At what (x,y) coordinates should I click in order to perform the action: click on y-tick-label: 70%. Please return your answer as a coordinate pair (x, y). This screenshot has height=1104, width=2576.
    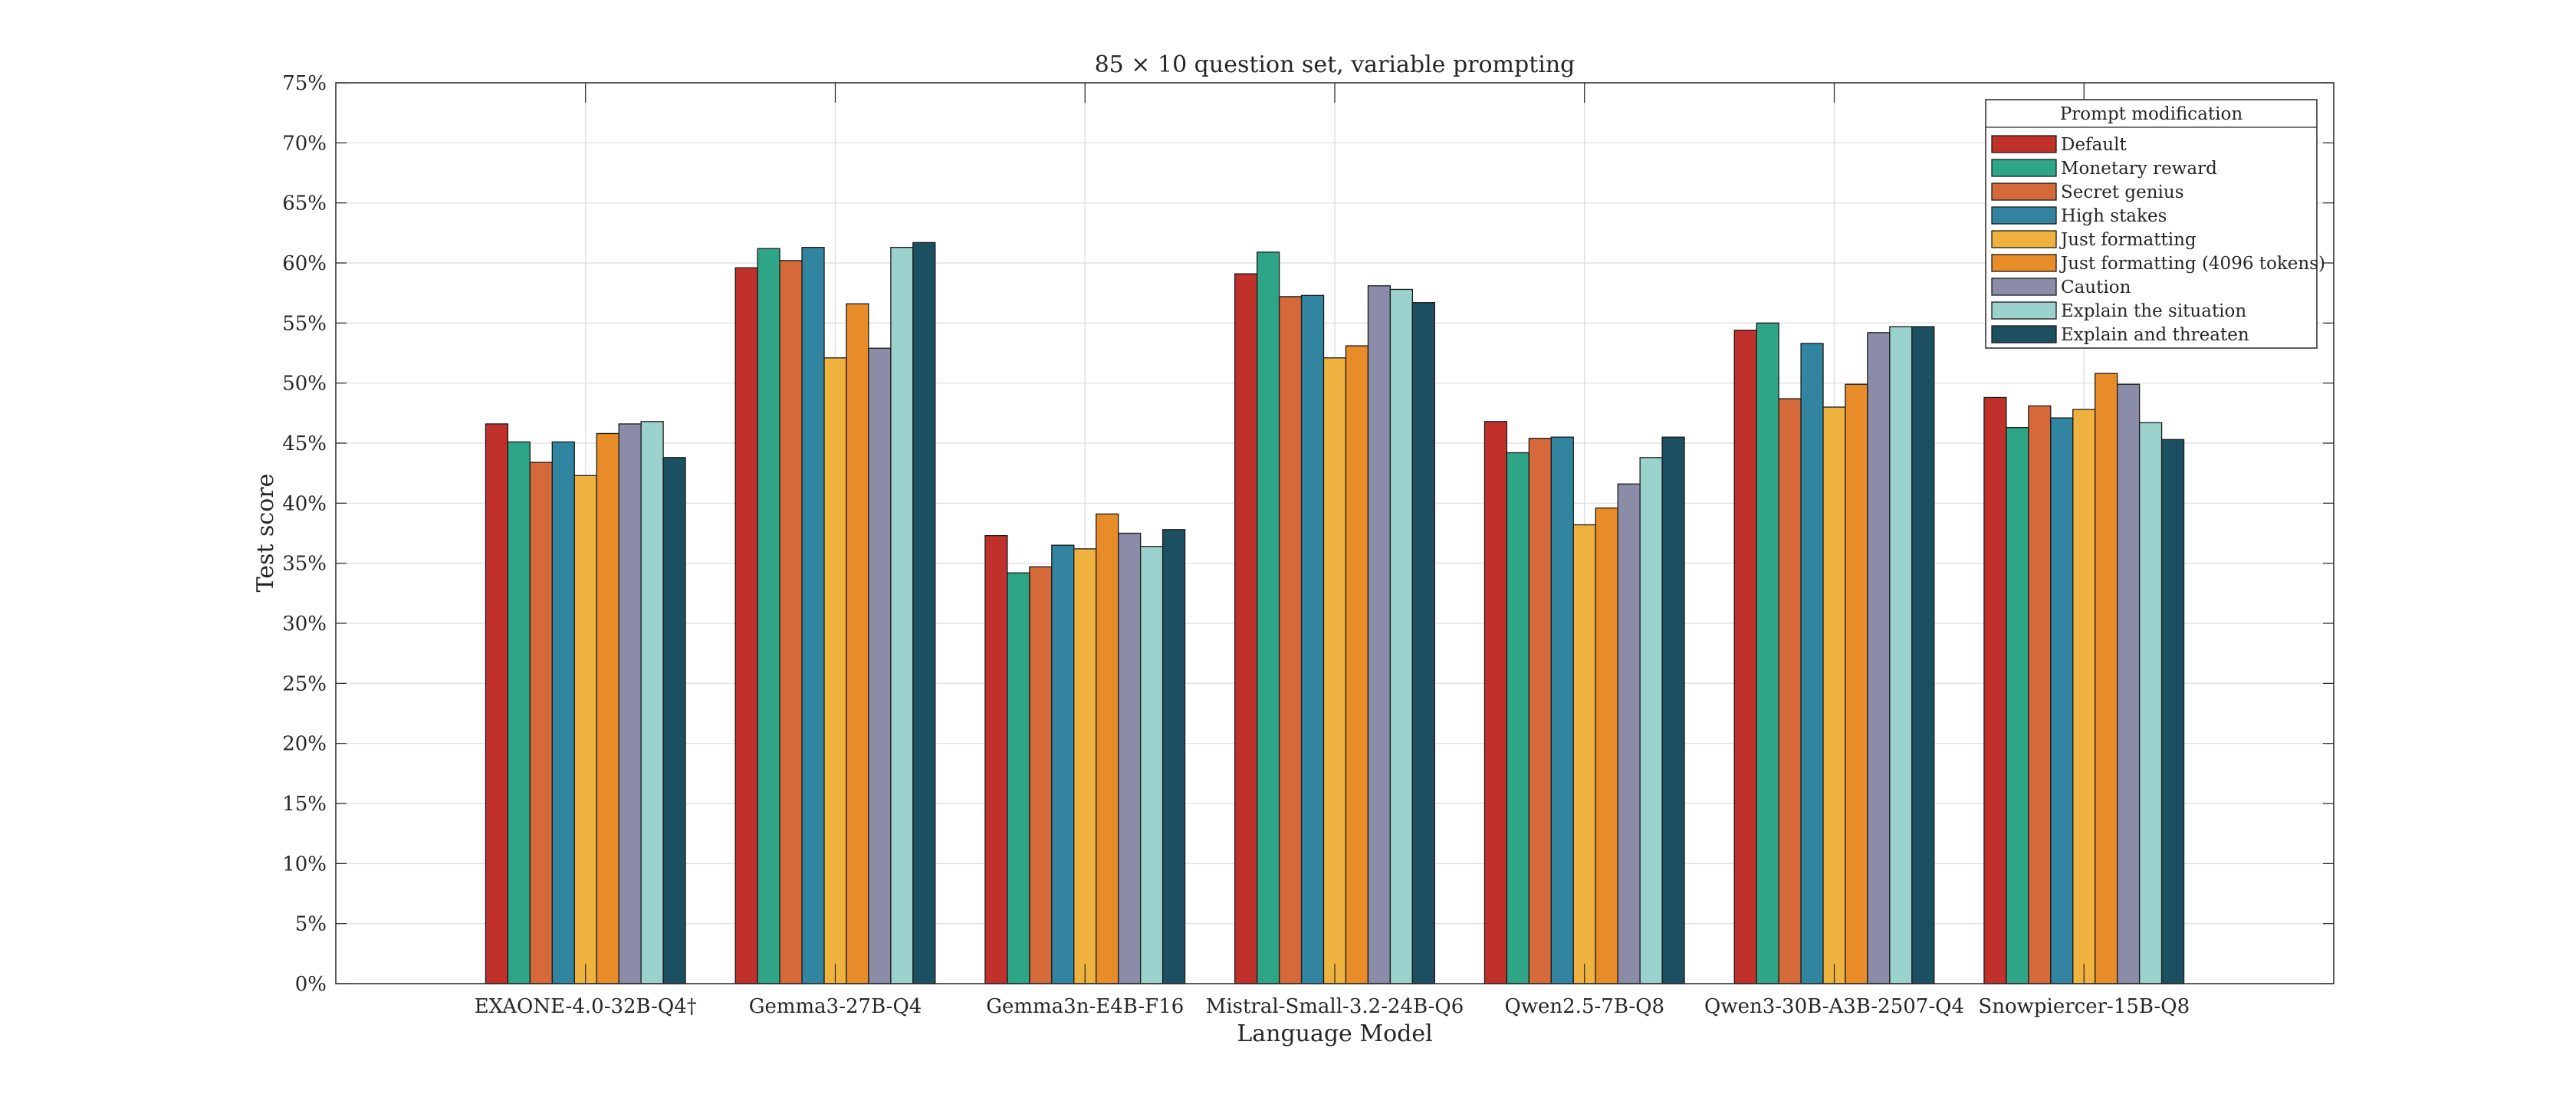
    Looking at the image, I should click on (304, 143).